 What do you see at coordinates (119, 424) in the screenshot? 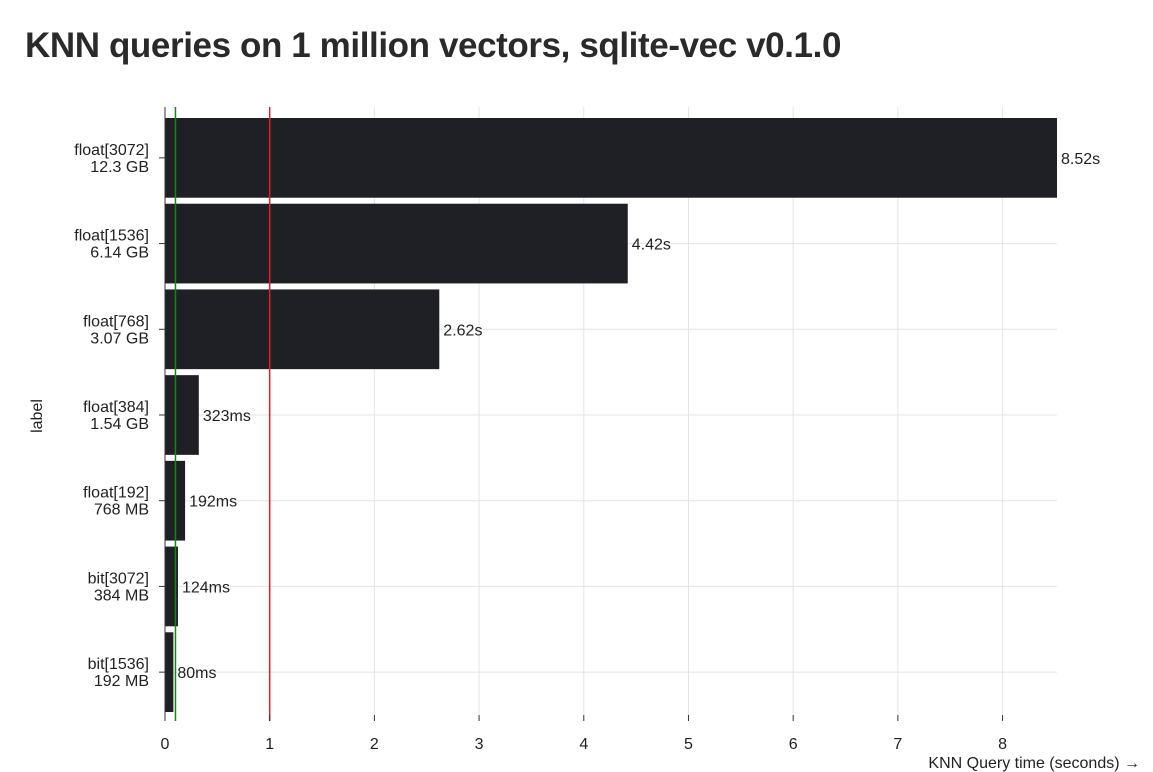
I see `category-size: 1.54 GB` at bounding box center [119, 424].